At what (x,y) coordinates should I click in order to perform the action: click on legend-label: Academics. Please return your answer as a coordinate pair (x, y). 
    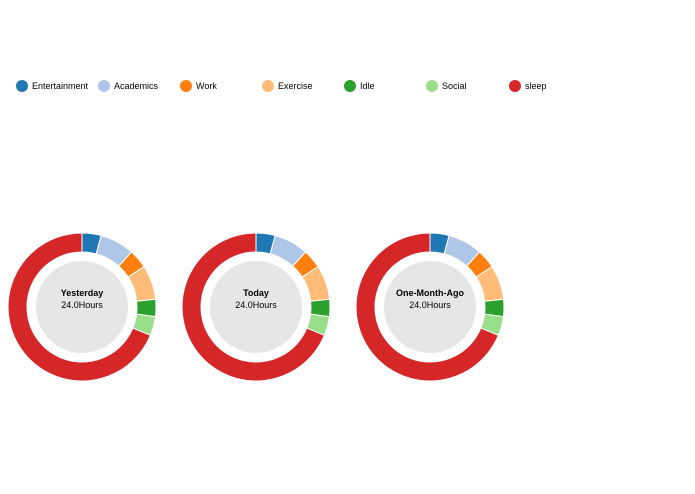
    Looking at the image, I should click on (136, 86).